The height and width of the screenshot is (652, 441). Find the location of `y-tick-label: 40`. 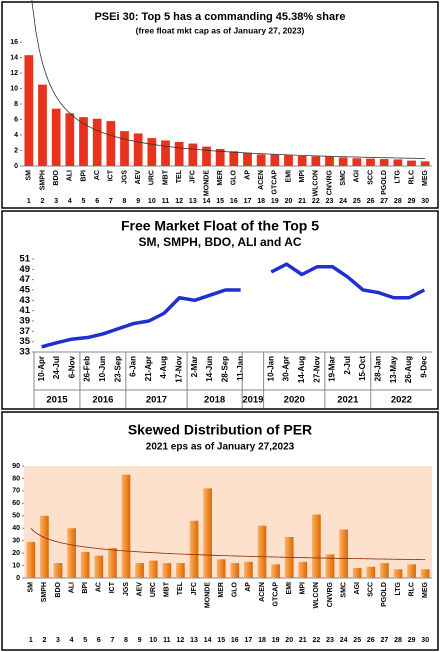

y-tick-label: 40 is located at coordinates (16, 528).